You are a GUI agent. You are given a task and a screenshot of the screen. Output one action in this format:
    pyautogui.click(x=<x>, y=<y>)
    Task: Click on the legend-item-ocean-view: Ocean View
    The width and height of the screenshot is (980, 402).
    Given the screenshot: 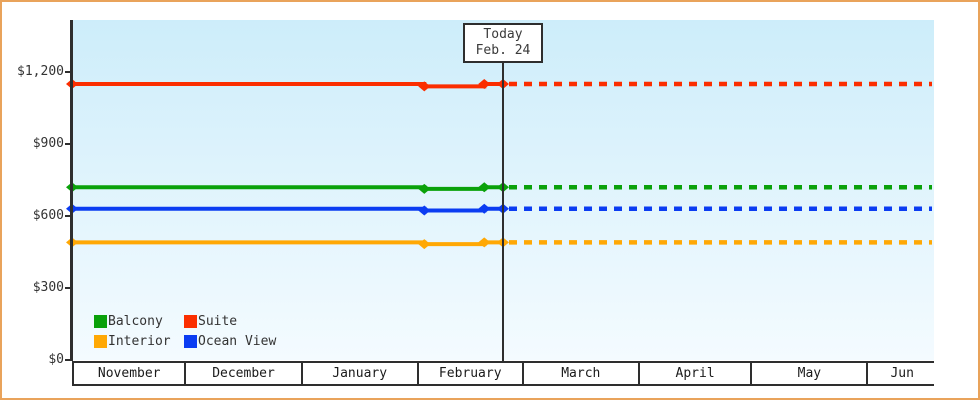 What is the action you would take?
    pyautogui.click(x=230, y=341)
    